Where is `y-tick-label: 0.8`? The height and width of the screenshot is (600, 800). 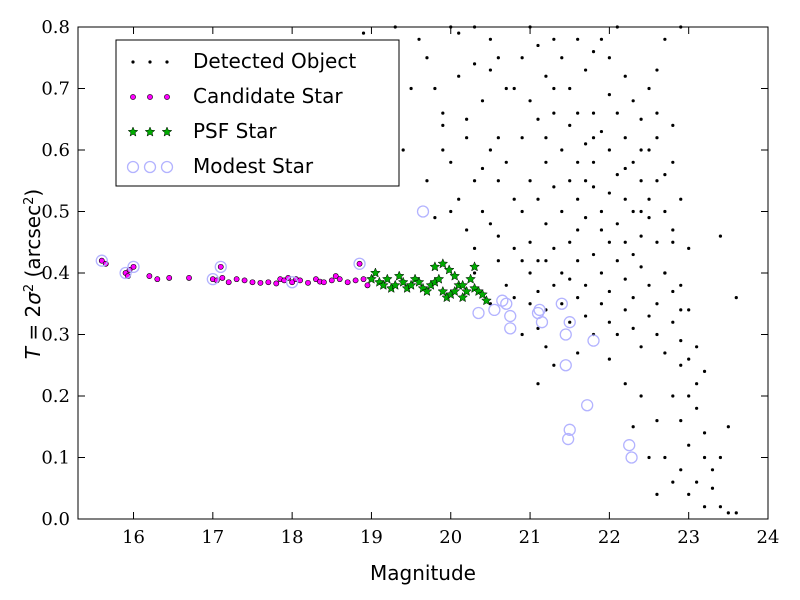
y-tick-label: 0.8 is located at coordinates (55, 27).